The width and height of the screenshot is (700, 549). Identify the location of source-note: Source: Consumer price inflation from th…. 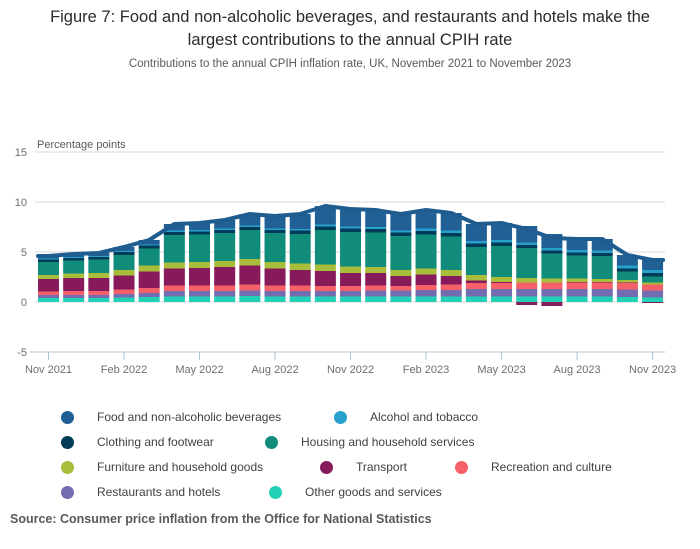
(221, 519).